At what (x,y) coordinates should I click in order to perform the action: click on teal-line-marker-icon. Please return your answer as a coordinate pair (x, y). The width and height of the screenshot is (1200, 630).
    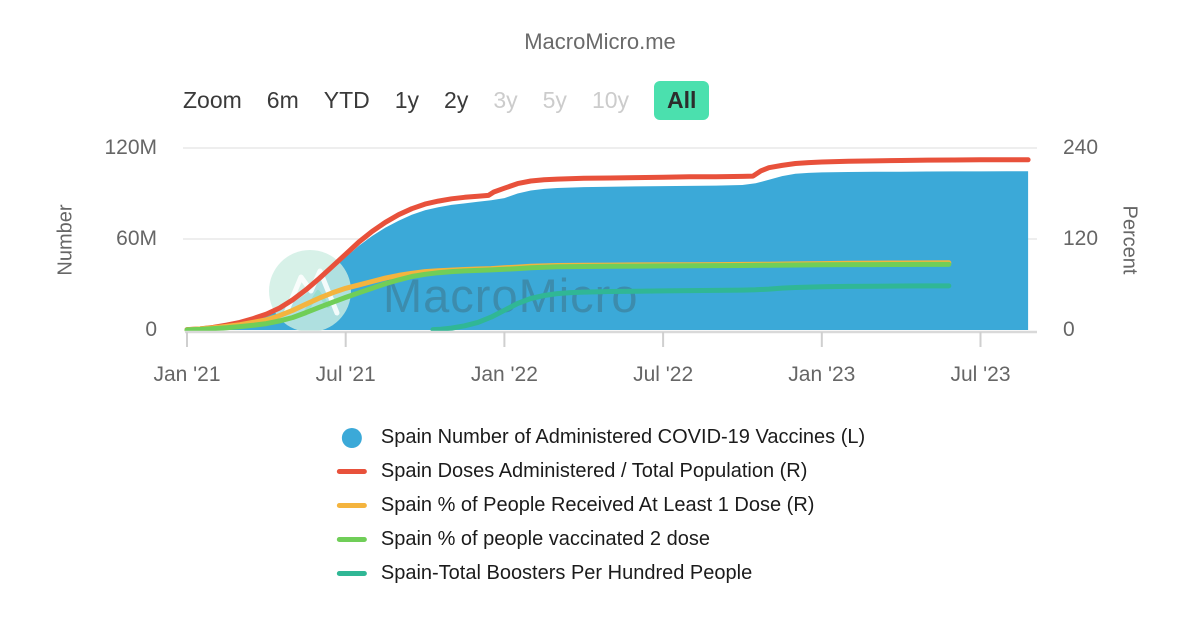
    Looking at the image, I should click on (351, 573).